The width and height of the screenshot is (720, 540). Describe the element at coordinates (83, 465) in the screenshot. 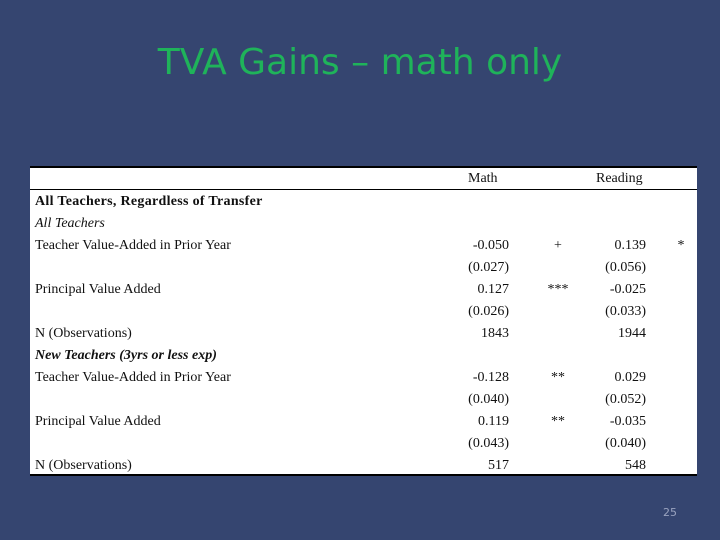

I see `row-label-n-obs-new: N (Observations)` at that location.